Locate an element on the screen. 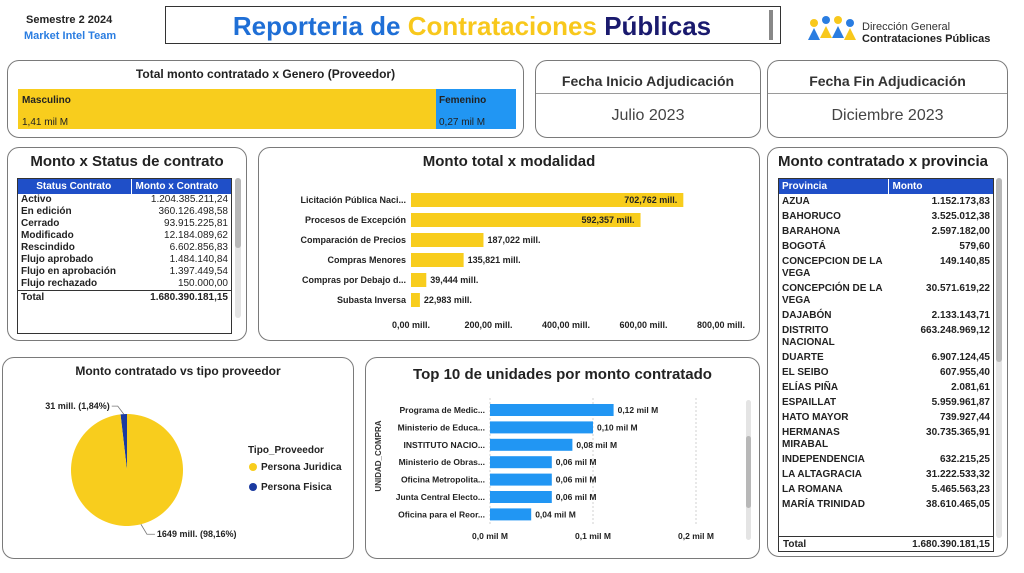 This screenshot has width=1024, height=573. provincia-cell: ELÍAS PIÑA is located at coordinates (810, 387).